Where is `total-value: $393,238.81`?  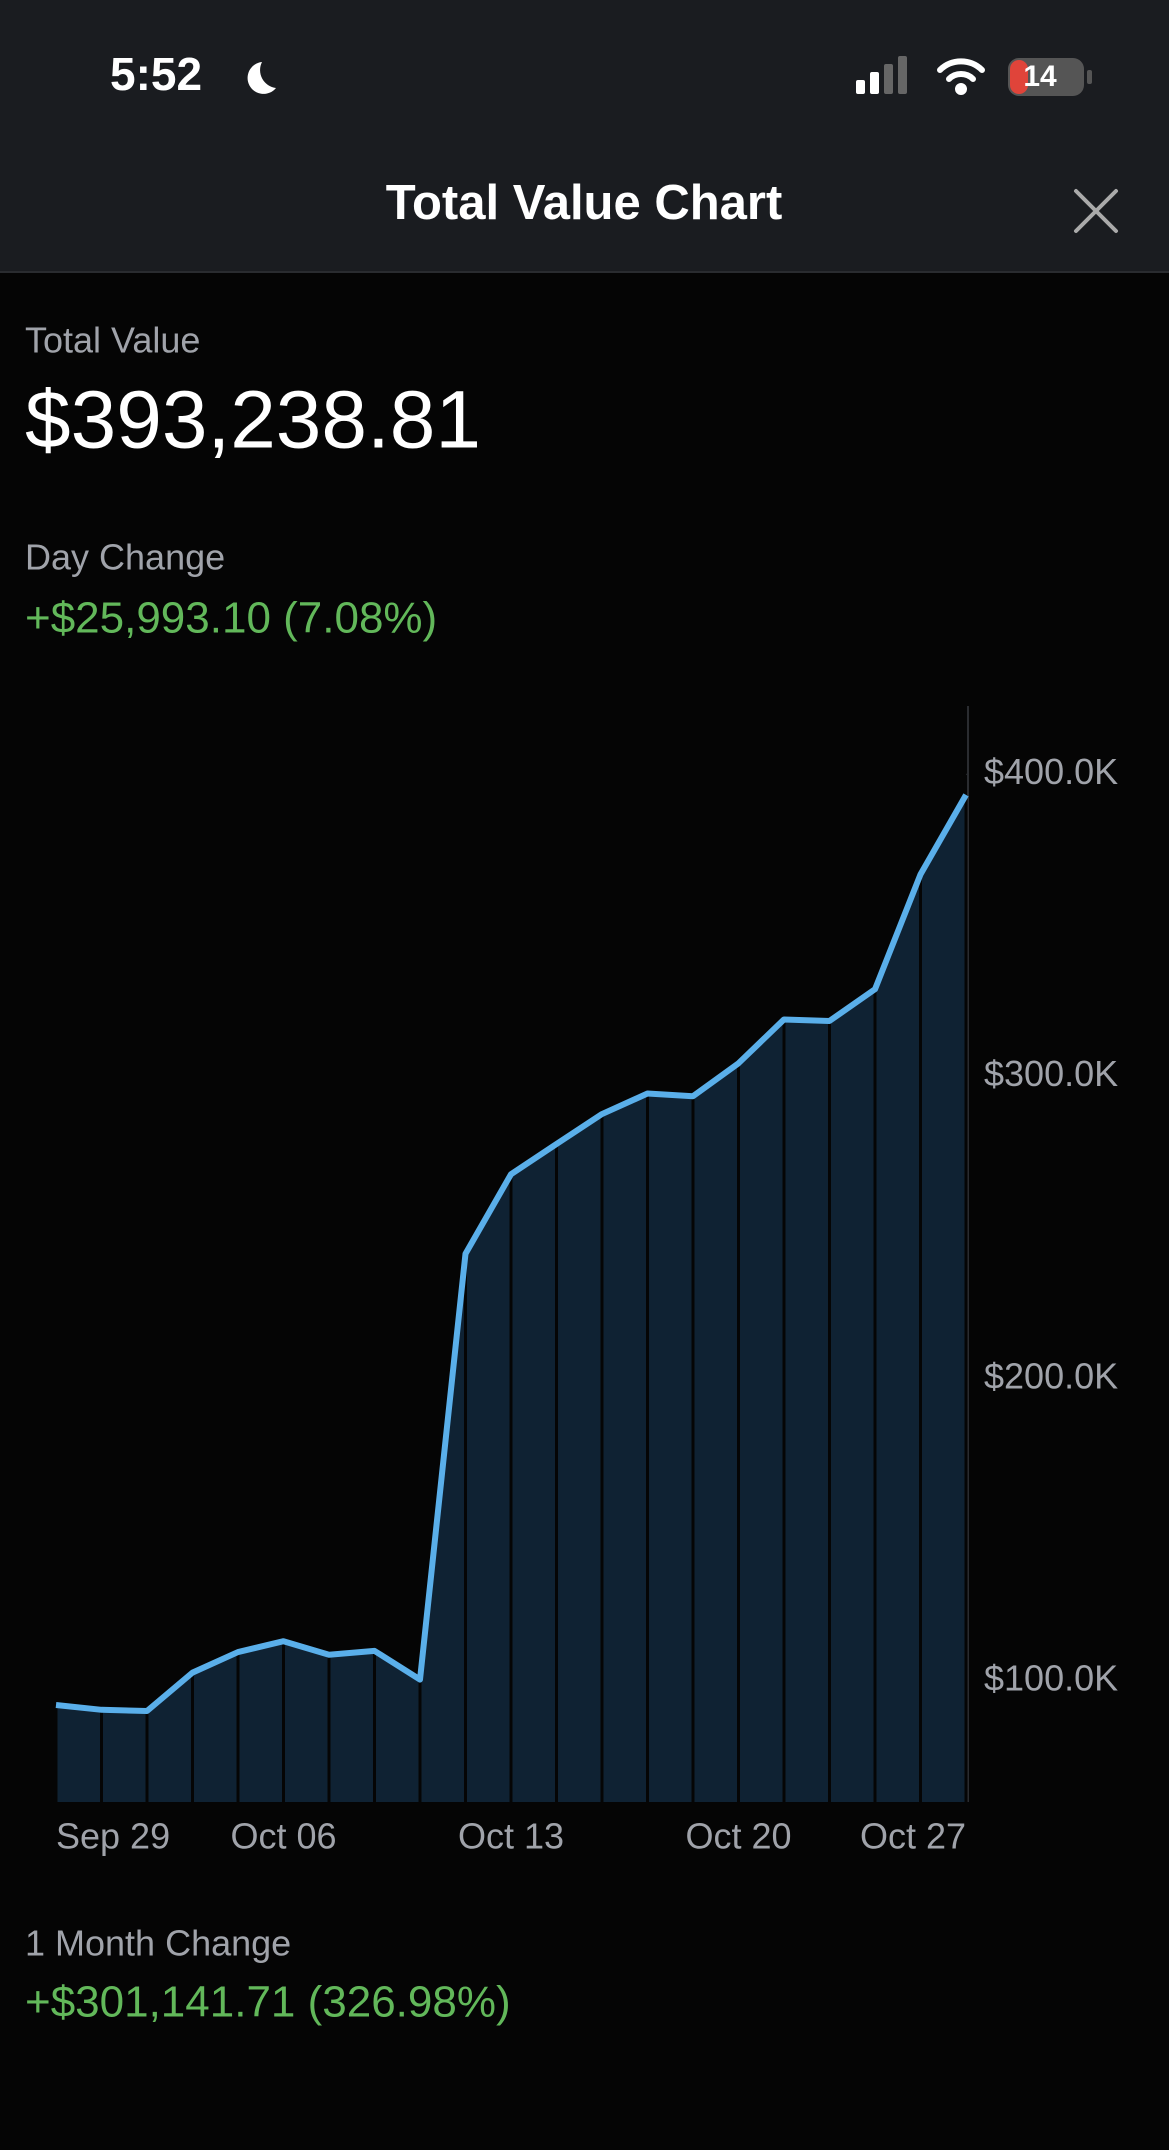
total-value: $393,238.81 is located at coordinates (253, 420).